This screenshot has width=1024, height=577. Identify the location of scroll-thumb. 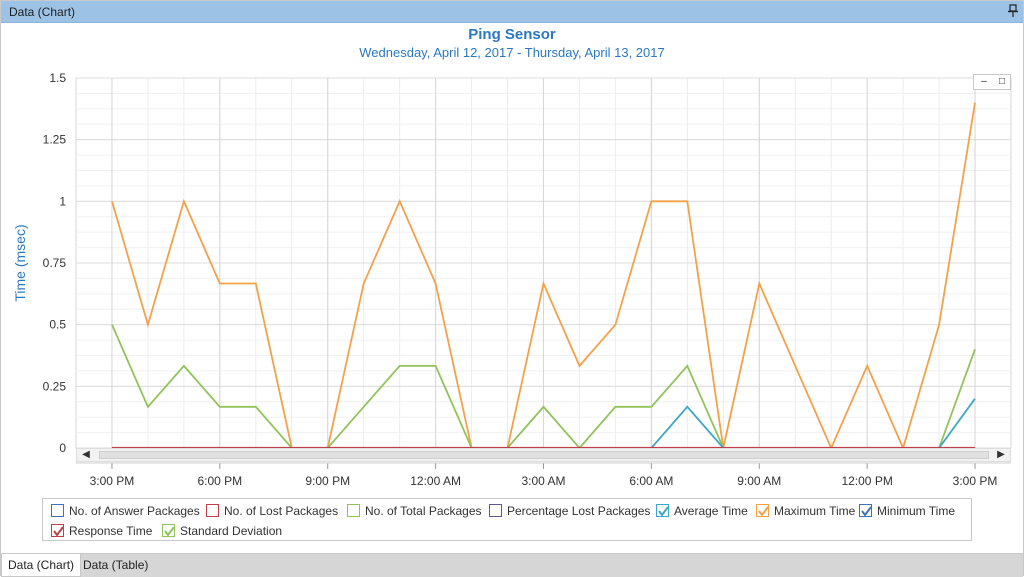
(544, 455).